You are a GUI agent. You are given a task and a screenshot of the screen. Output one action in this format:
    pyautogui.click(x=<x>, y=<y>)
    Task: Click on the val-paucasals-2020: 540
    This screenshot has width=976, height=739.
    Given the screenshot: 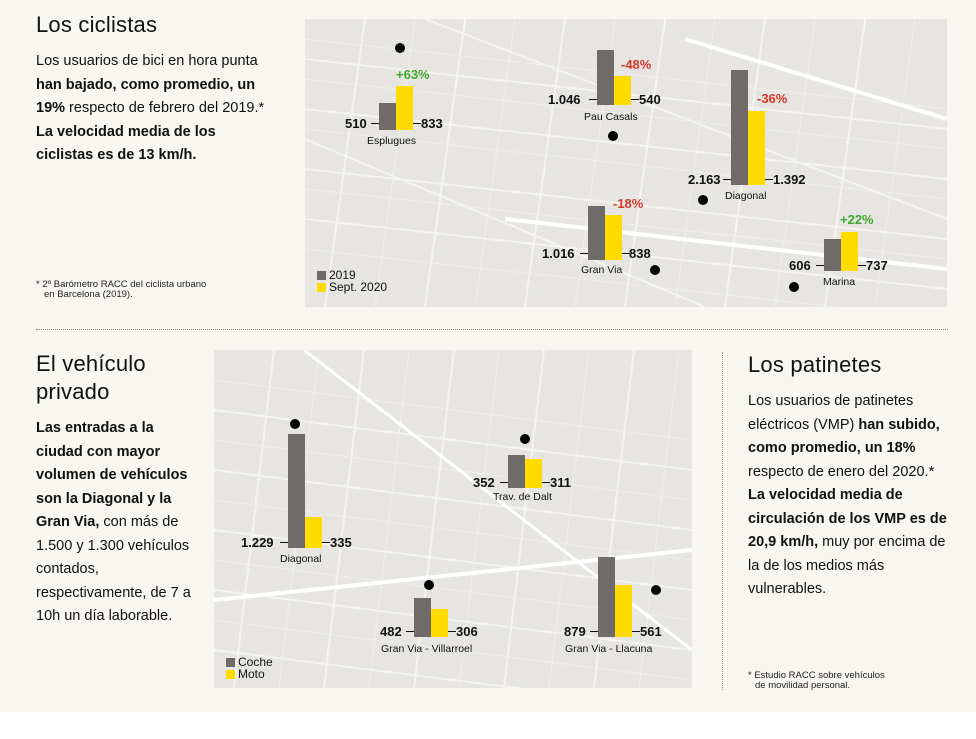 What is the action you would take?
    pyautogui.click(x=650, y=99)
    